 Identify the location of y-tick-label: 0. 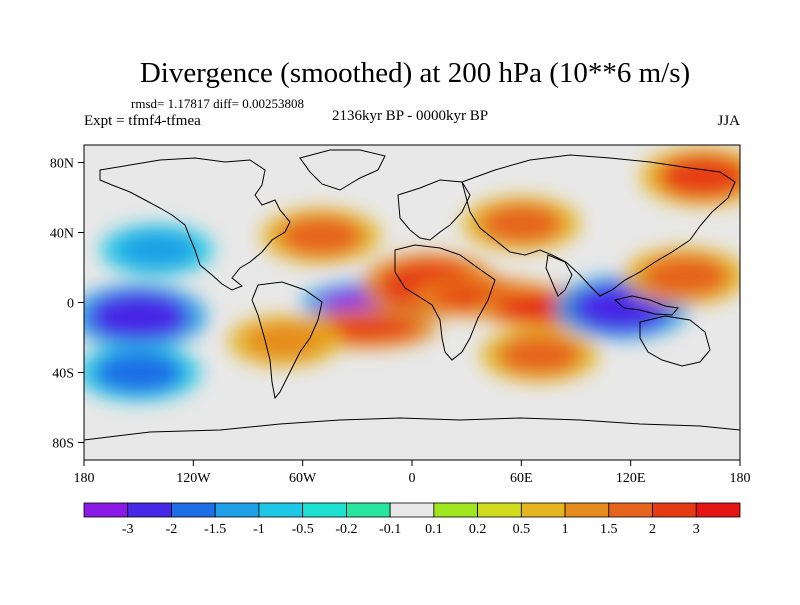
(70, 304).